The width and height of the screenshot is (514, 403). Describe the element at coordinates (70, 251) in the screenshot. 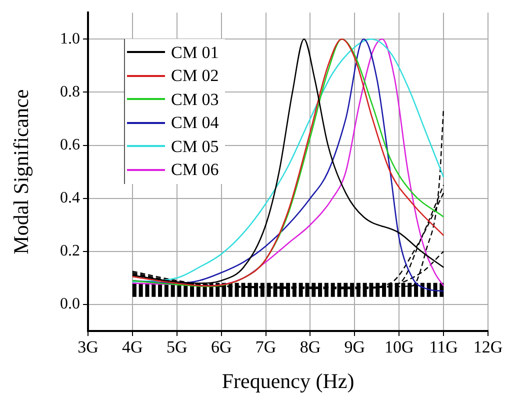

I see `y-tick-label: 0.2` at that location.